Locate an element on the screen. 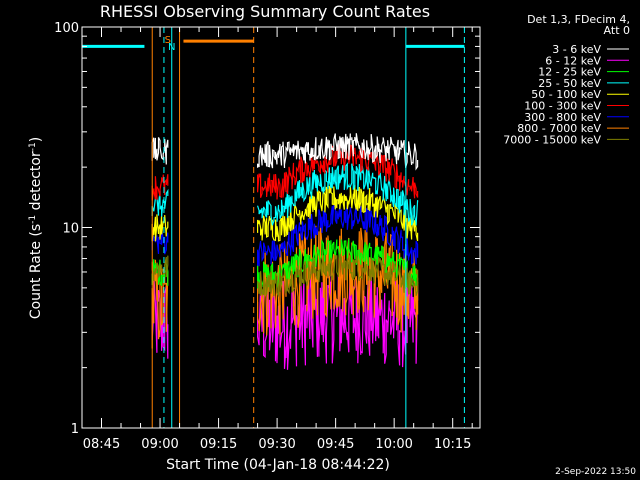 The height and width of the screenshot is (480, 640). flag-label: N is located at coordinates (171, 47).